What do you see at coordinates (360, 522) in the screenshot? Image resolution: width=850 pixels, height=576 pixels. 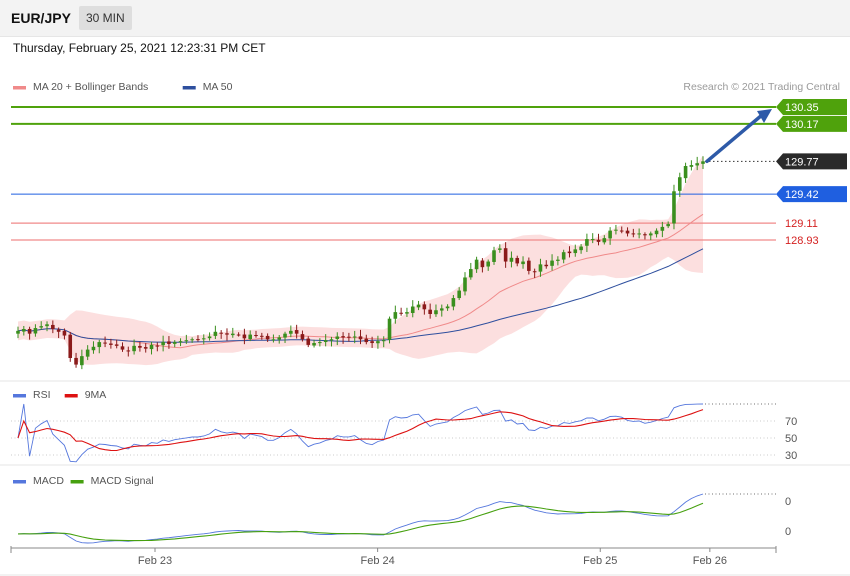 I see `macd-signal-line` at bounding box center [360, 522].